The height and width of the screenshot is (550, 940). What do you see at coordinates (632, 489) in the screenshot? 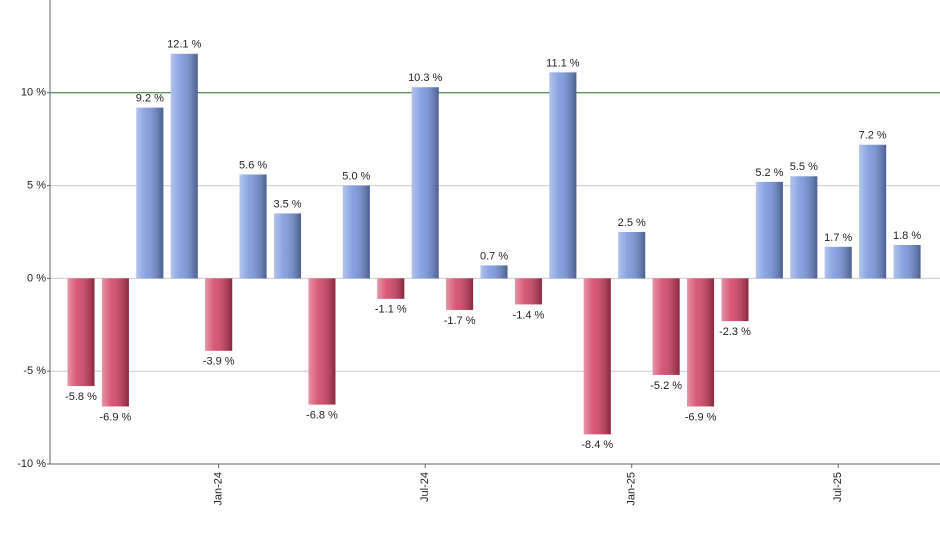
I see `x-tick-label: Jan-25` at bounding box center [632, 489].